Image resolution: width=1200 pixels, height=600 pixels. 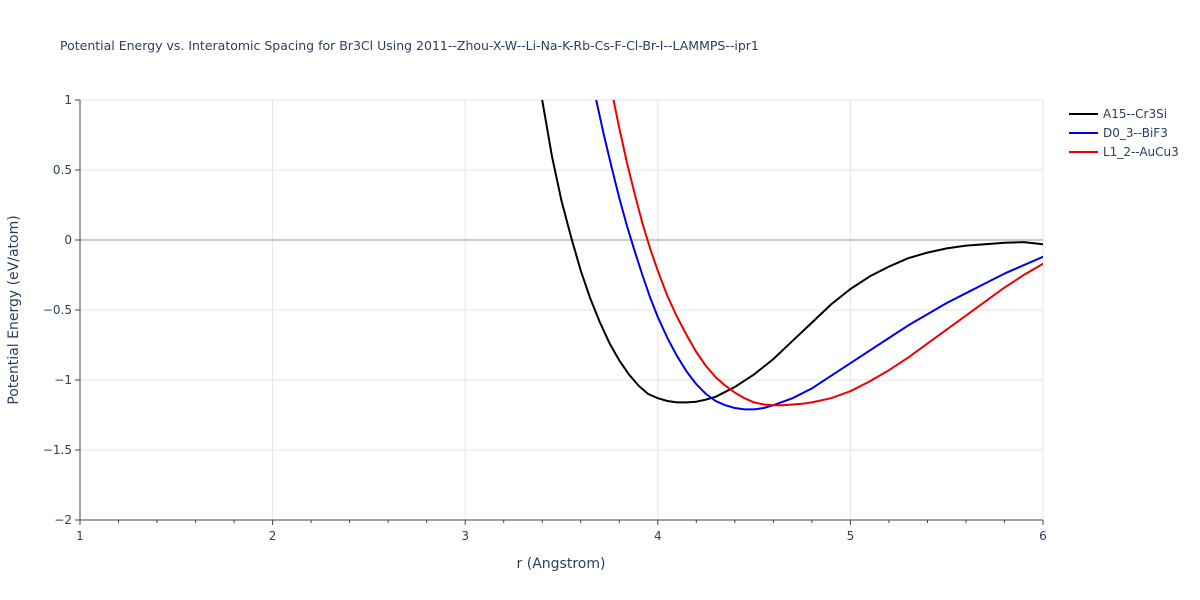 I want to click on y-axis-title: Potential Energy (eV/atom), so click(x=14, y=309).